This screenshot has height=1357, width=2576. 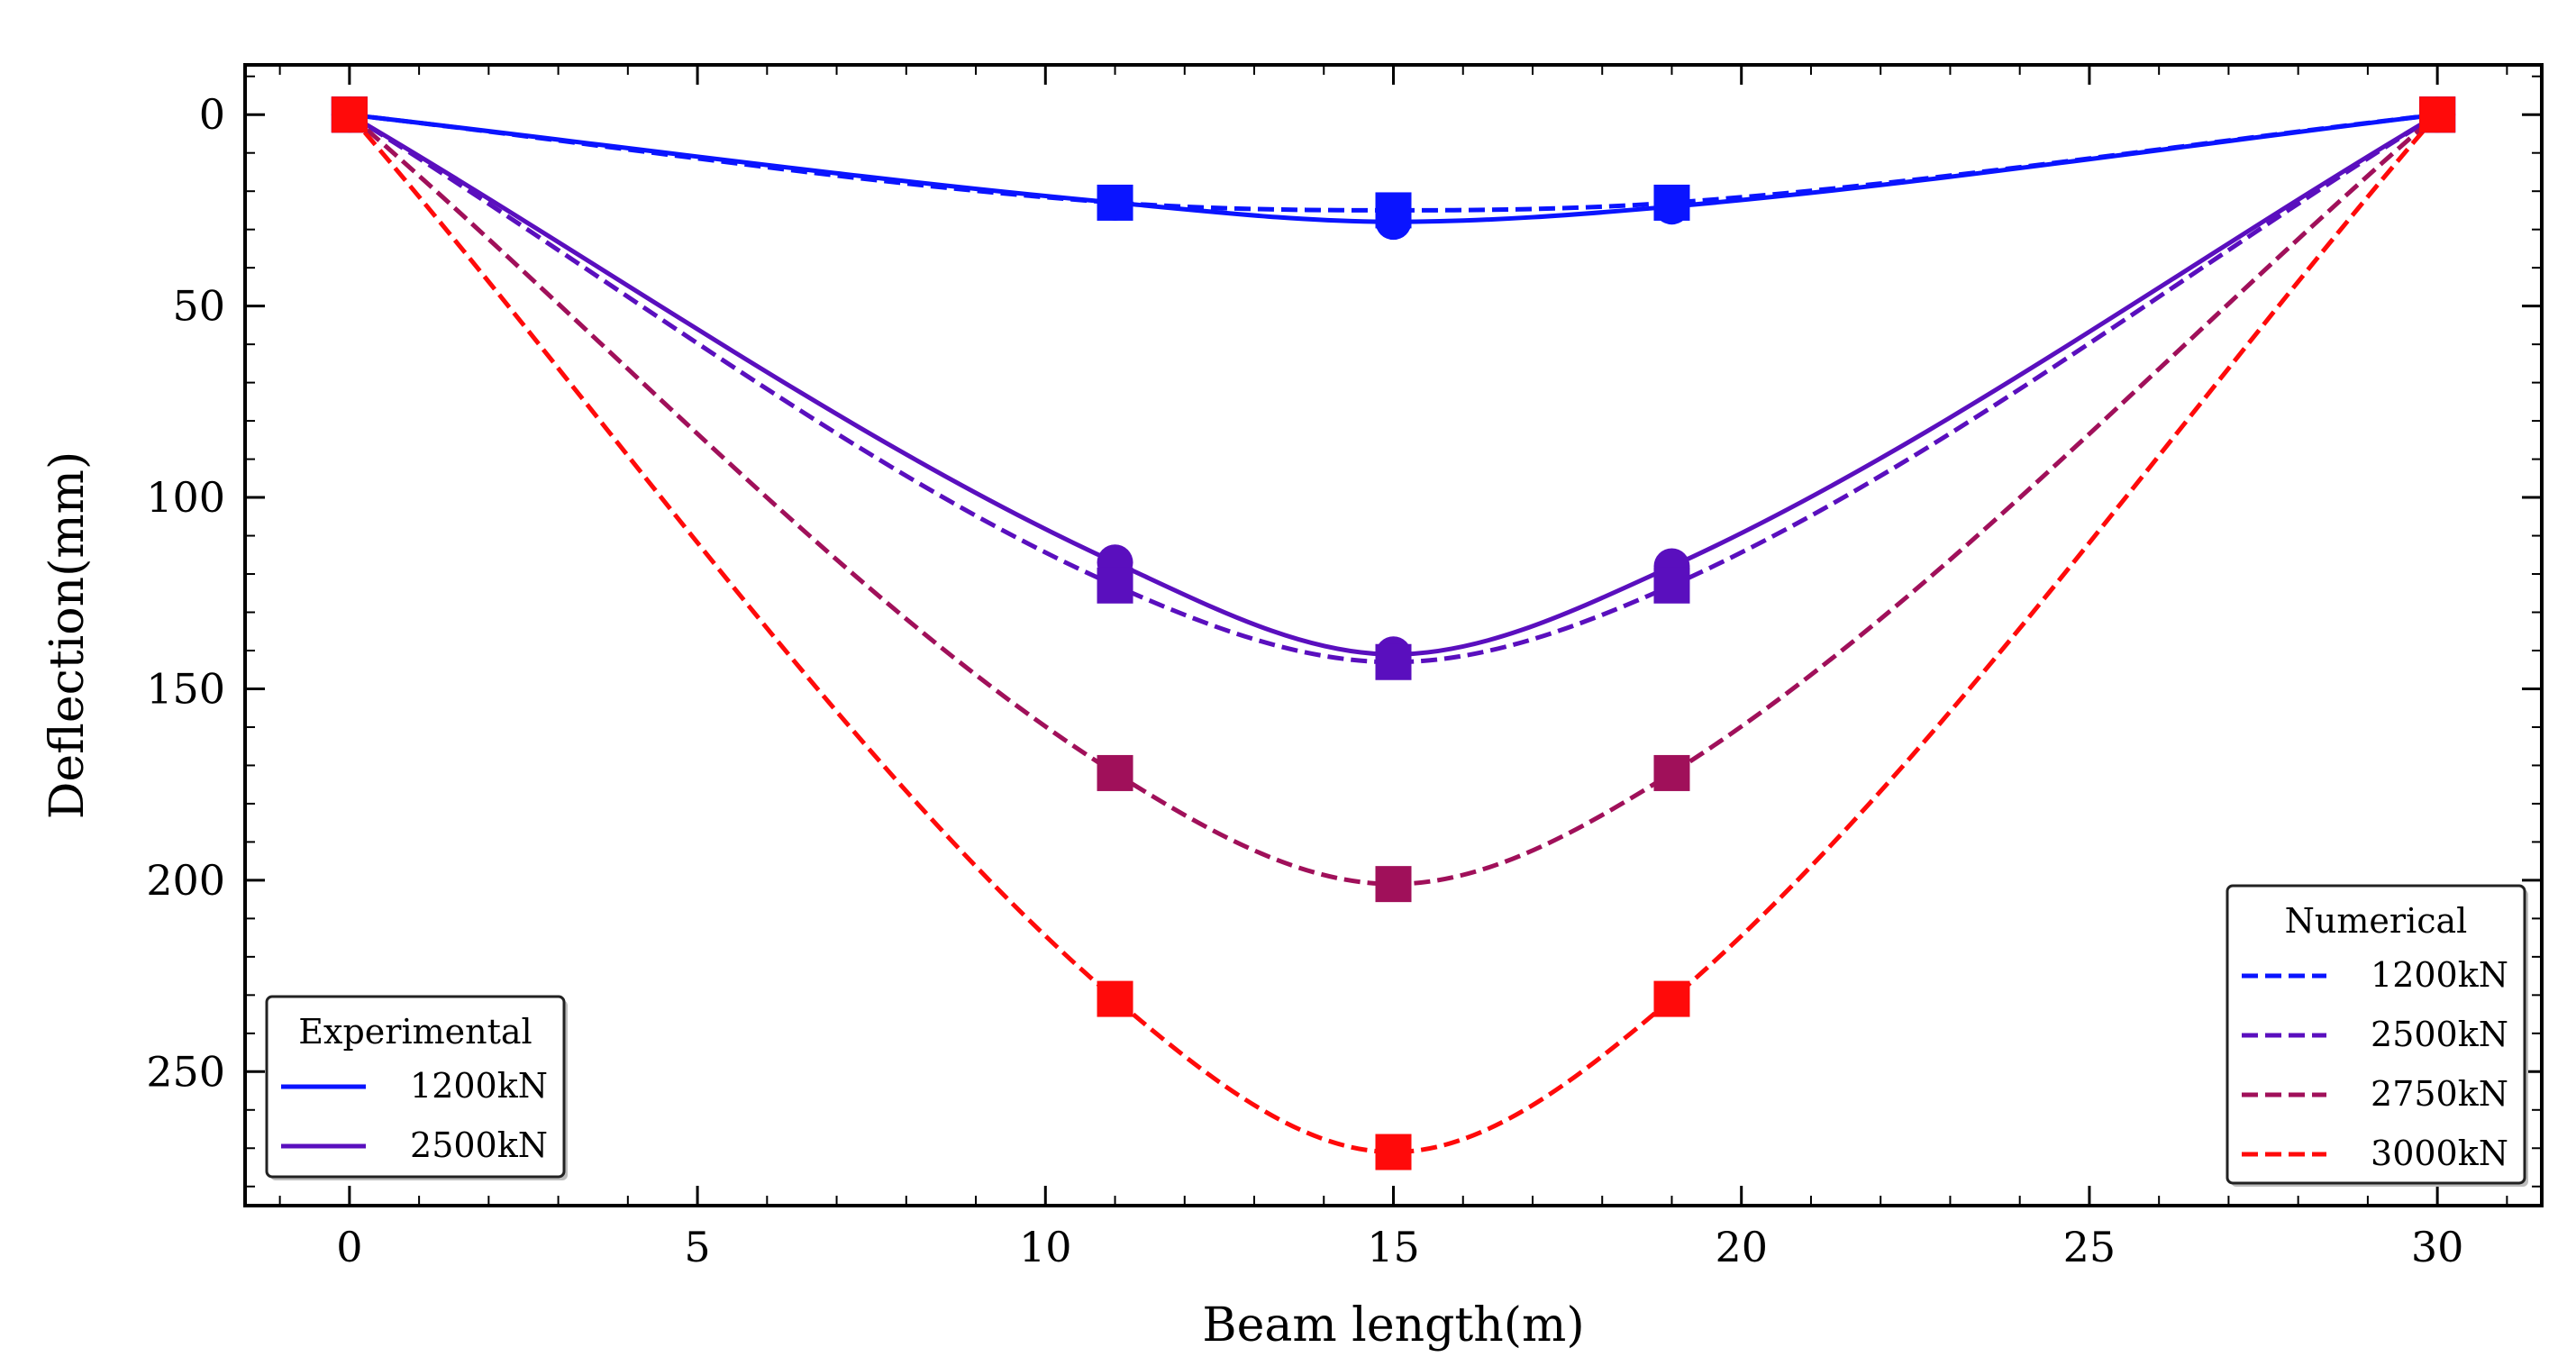 I want to click on numerical-legend-box, so click(x=2376, y=1034).